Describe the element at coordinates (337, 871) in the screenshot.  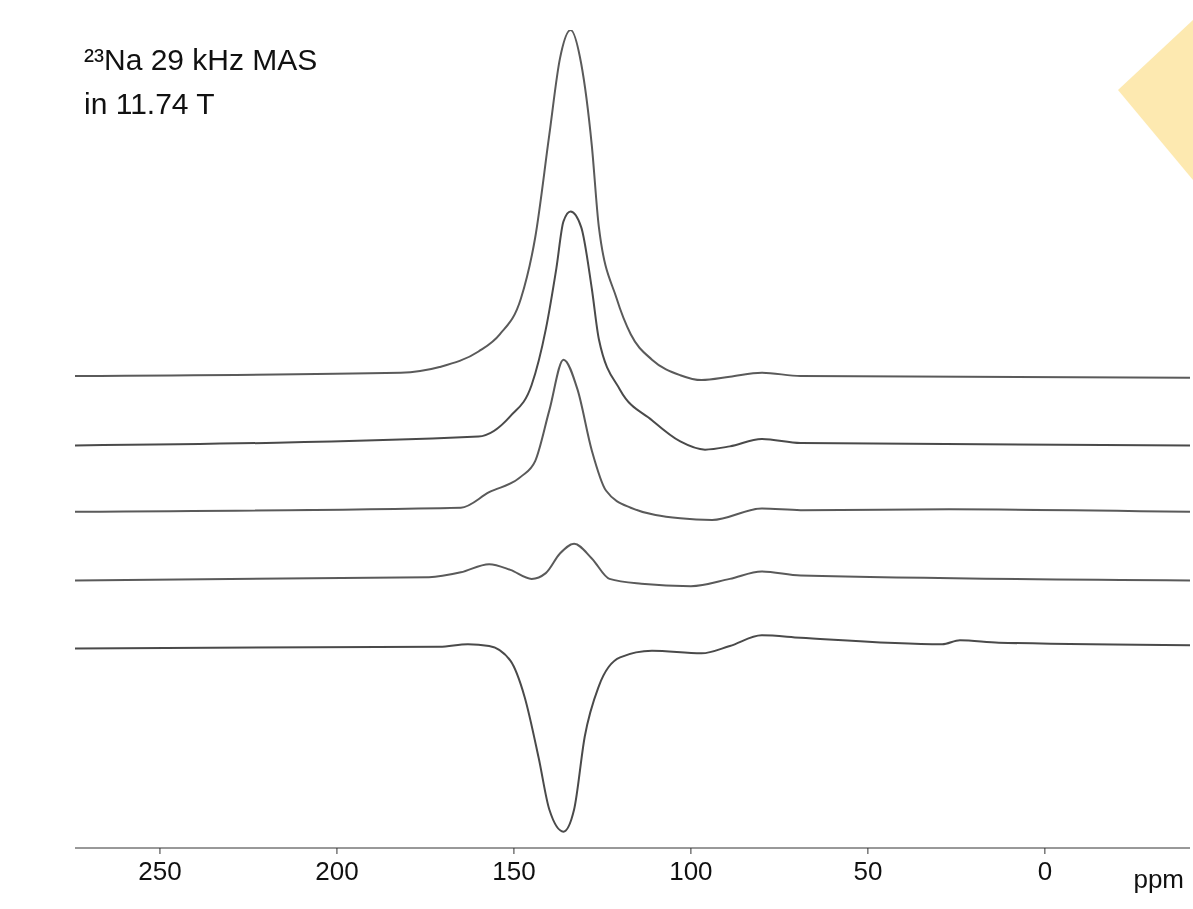
I see `x-tick-label: 200` at that location.